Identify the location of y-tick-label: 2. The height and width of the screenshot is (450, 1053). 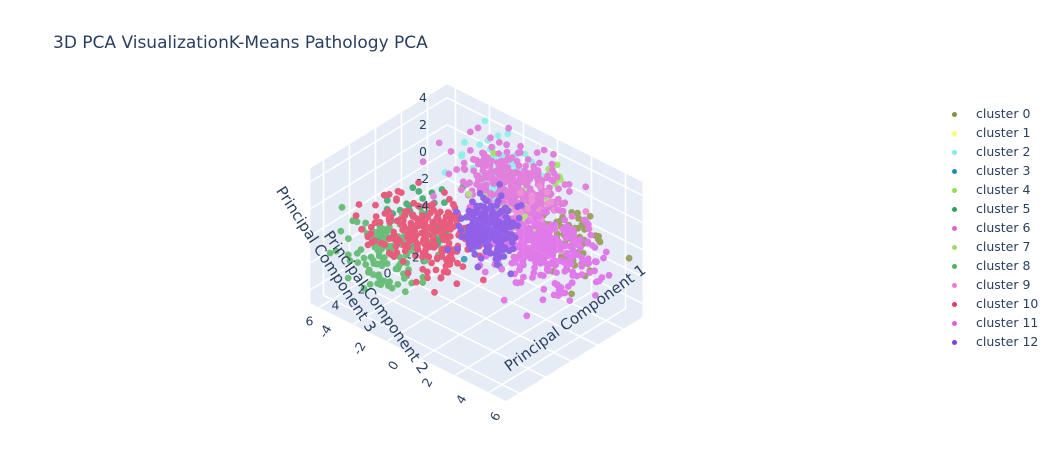
(362, 288).